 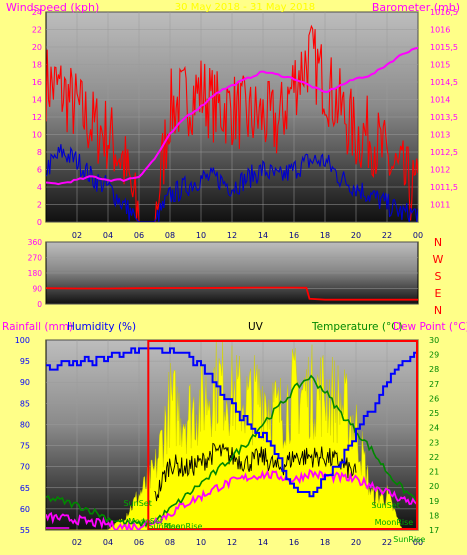 I want to click on baro-y-tick-label: 1013, so click(x=440, y=135).